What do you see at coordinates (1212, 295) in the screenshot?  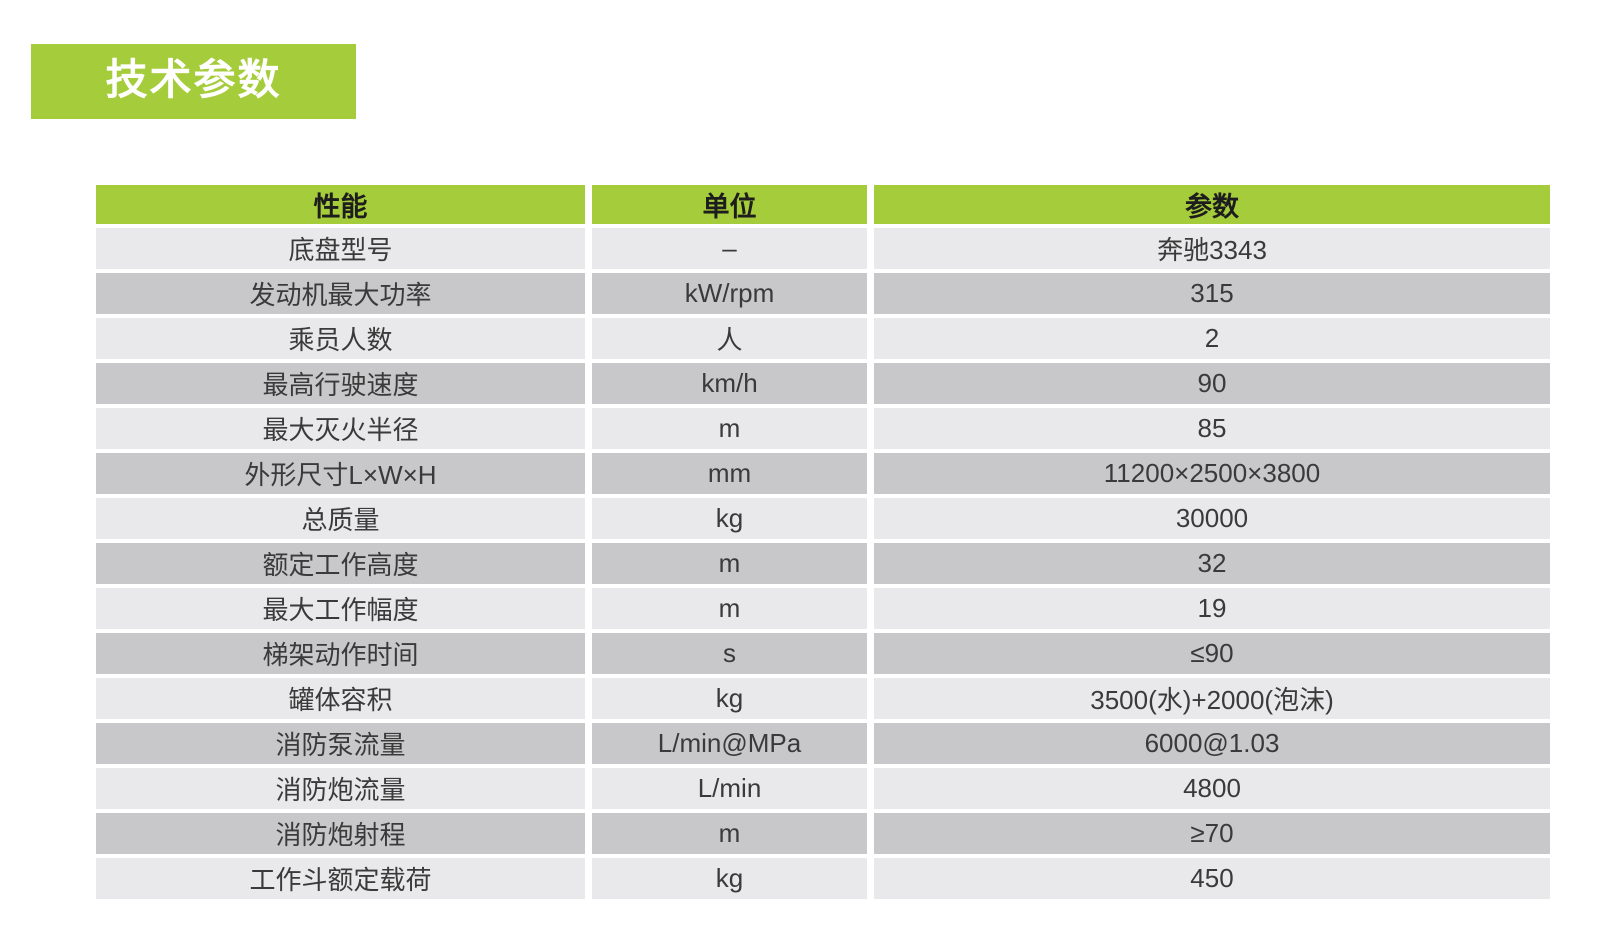 I see `cell-parameter: 315` at bounding box center [1212, 295].